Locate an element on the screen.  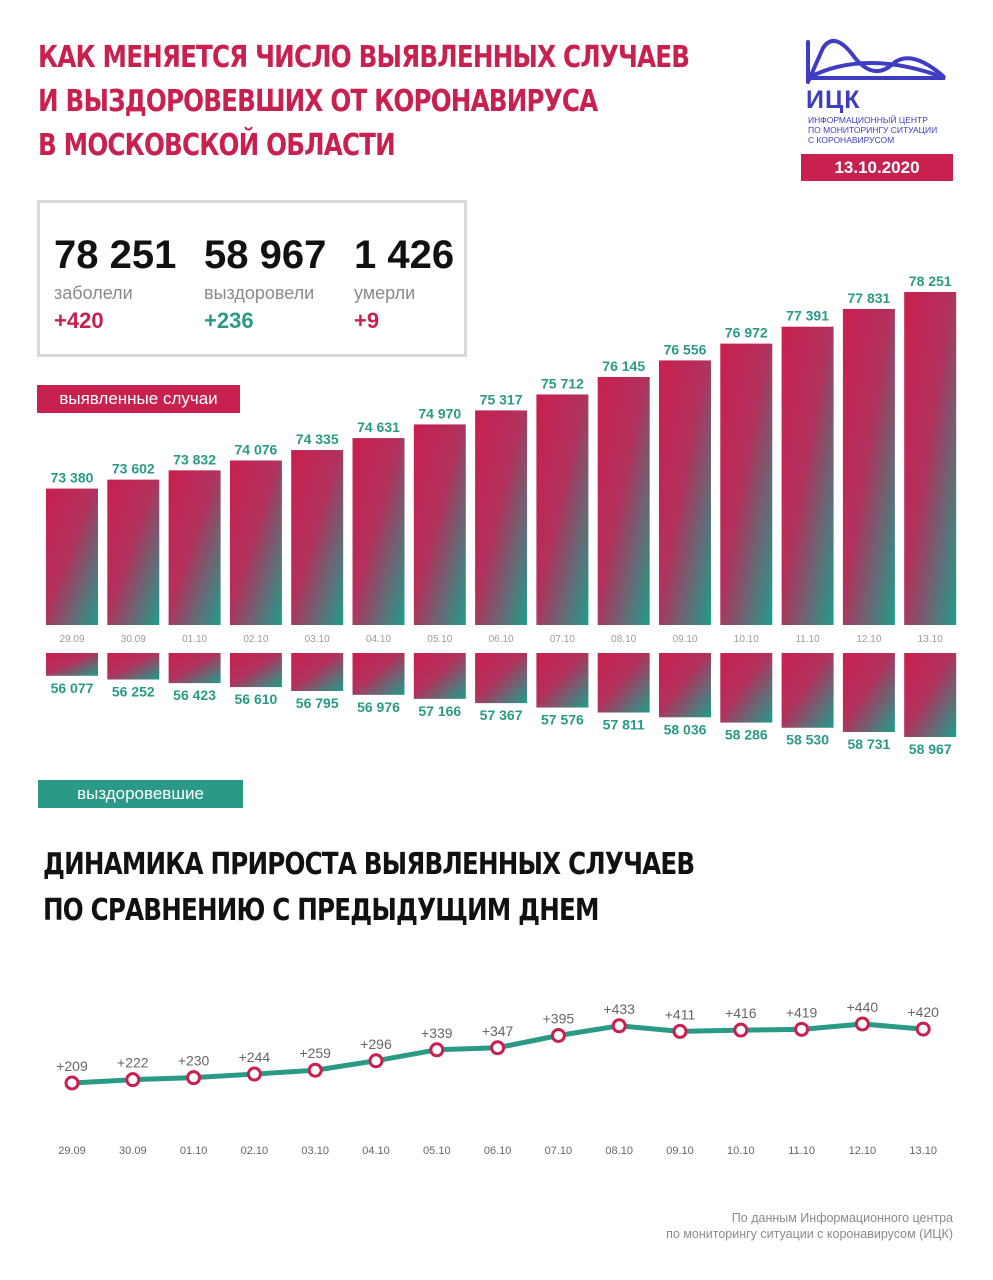
line-date-label: 06.10 is located at coordinates (498, 1151).